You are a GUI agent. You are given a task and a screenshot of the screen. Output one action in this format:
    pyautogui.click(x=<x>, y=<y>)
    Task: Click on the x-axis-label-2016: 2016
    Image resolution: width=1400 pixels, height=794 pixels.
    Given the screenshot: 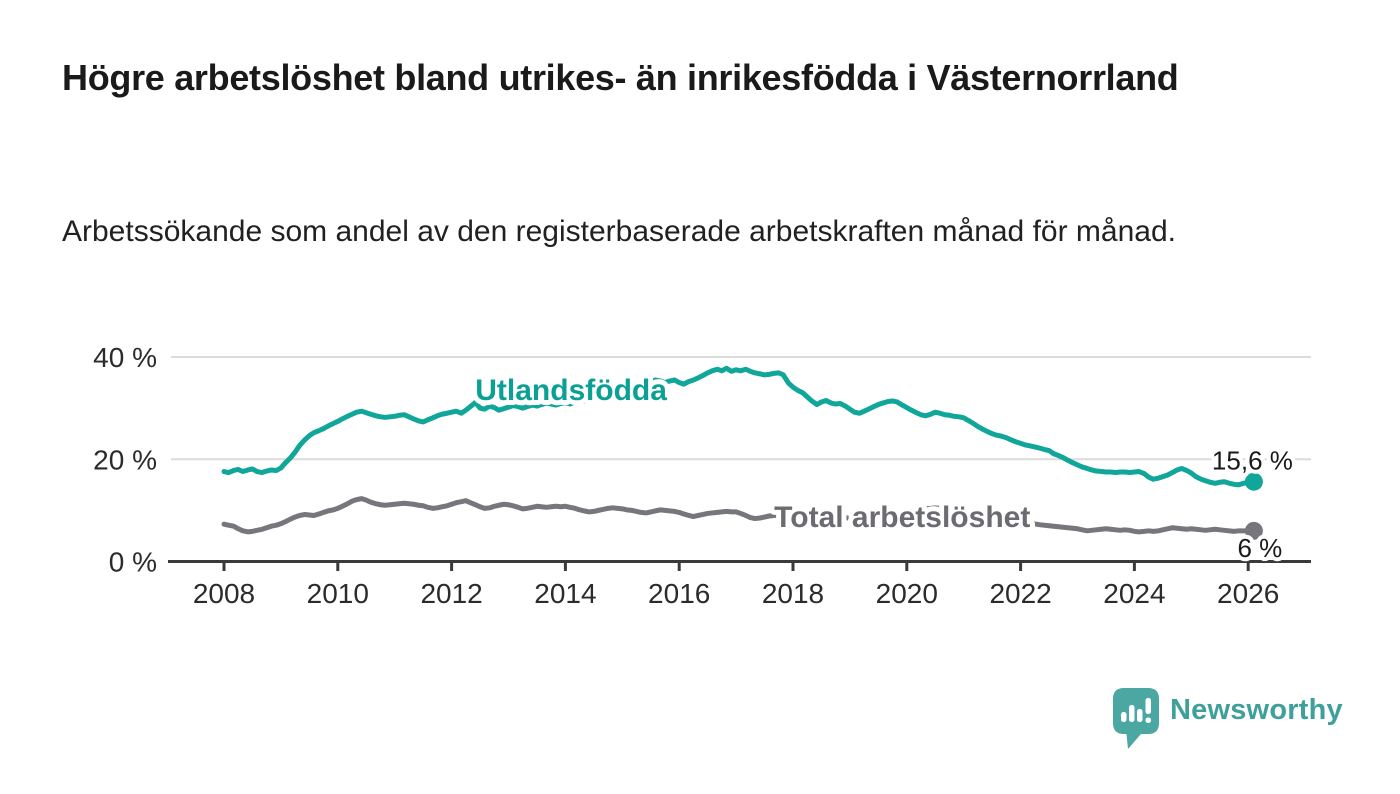 What is the action you would take?
    pyautogui.click(x=679, y=593)
    